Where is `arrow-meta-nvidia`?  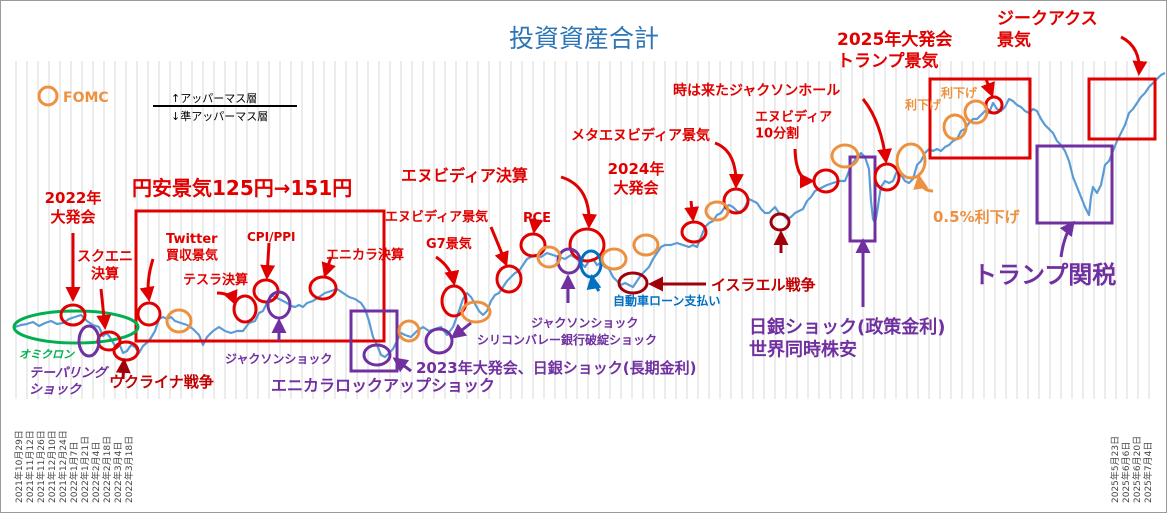 arrow-meta-nvidia is located at coordinates (729, 165).